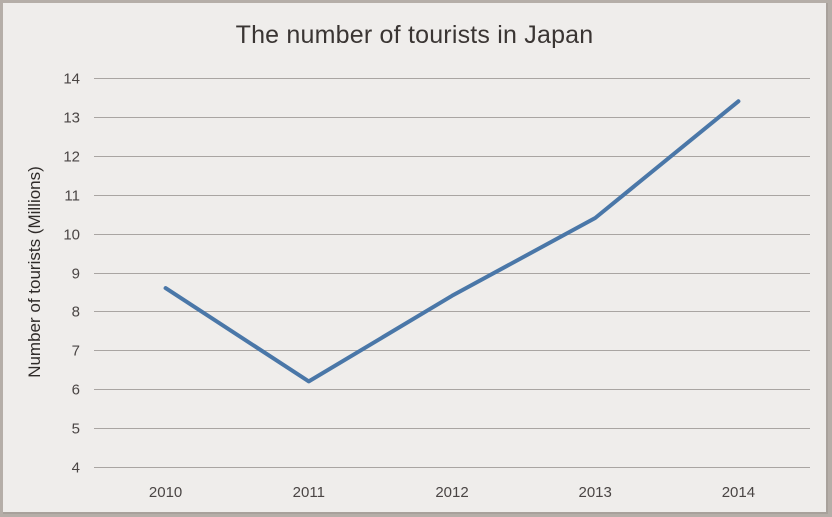  What do you see at coordinates (71, 79) in the screenshot?
I see `y-tick-label: 14` at bounding box center [71, 79].